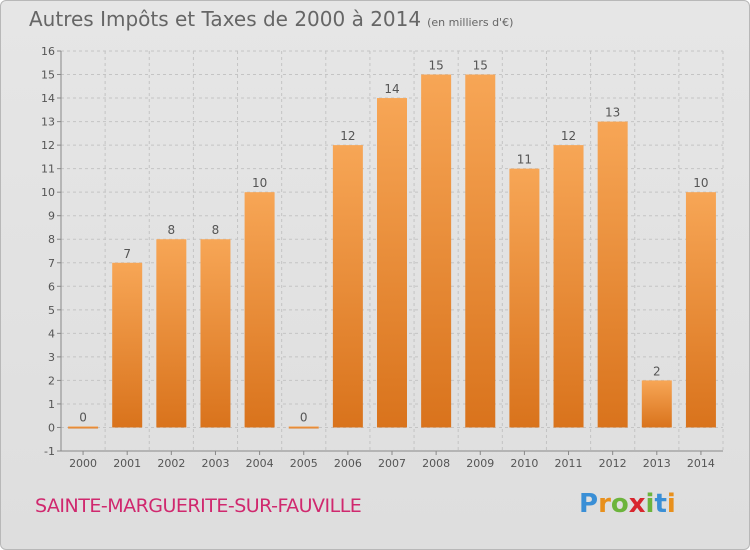 The image size is (750, 550). I want to click on x-tick-label: 2003, so click(215, 463).